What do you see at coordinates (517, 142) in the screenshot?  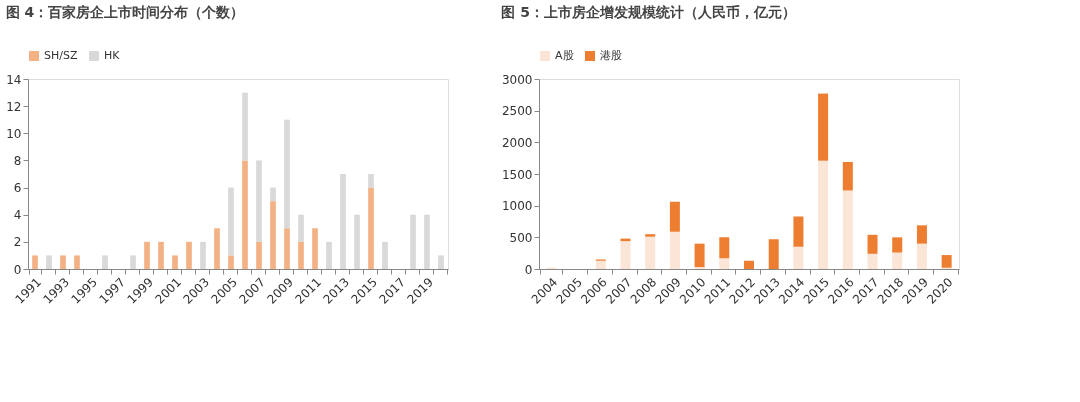 I see `y-tick-label: 2000` at bounding box center [517, 142].